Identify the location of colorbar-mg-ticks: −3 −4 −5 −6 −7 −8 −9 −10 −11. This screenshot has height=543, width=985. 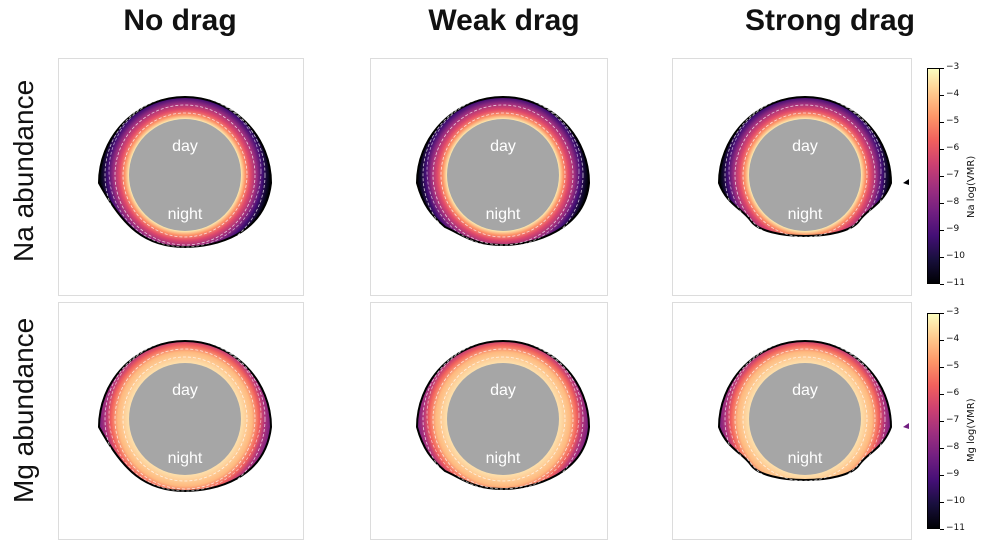
(957, 422).